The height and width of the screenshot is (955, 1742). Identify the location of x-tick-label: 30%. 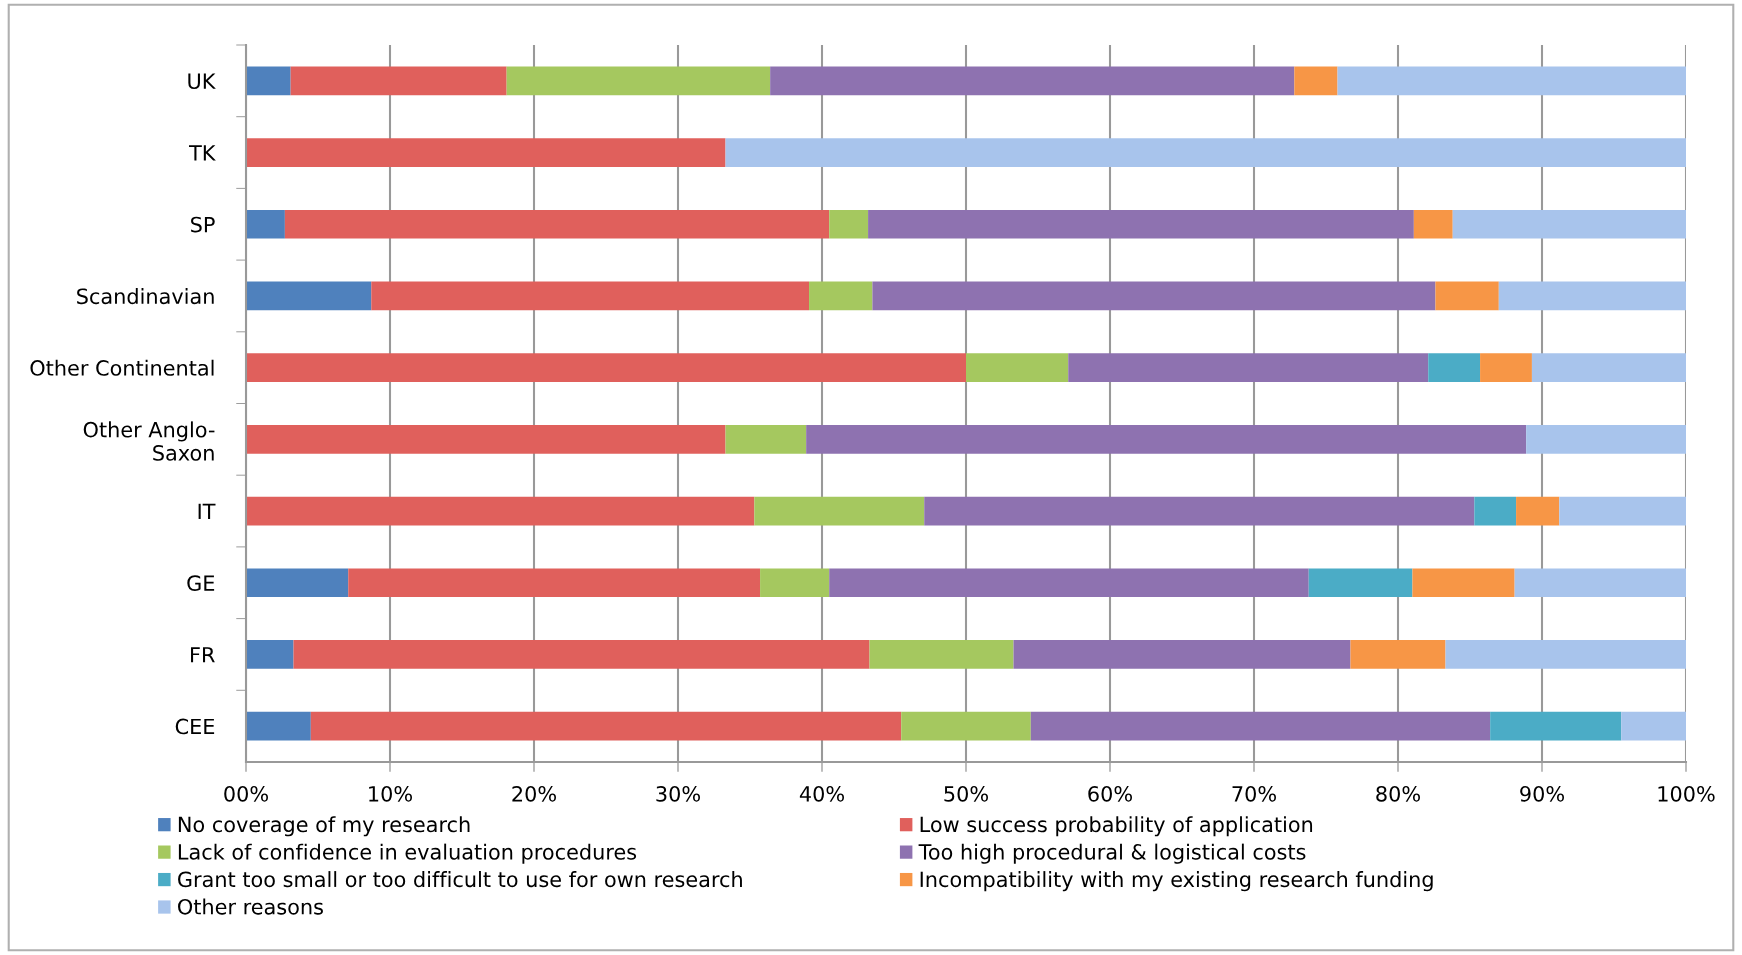
(678, 793).